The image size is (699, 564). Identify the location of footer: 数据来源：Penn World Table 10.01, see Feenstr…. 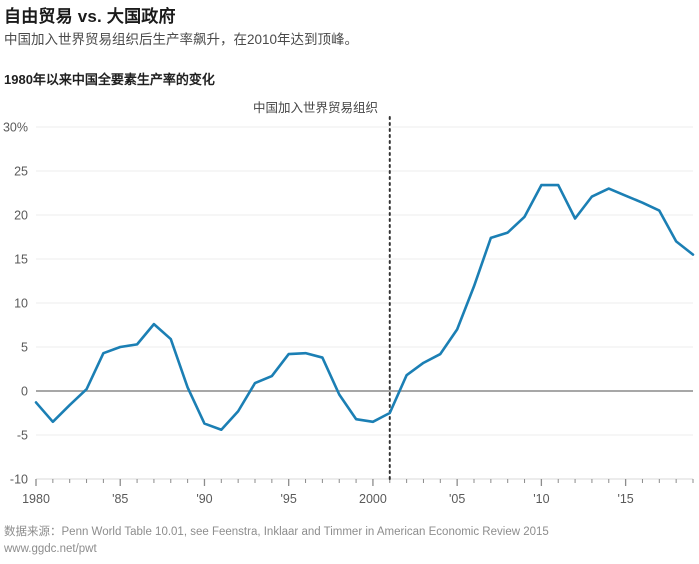
(351, 541).